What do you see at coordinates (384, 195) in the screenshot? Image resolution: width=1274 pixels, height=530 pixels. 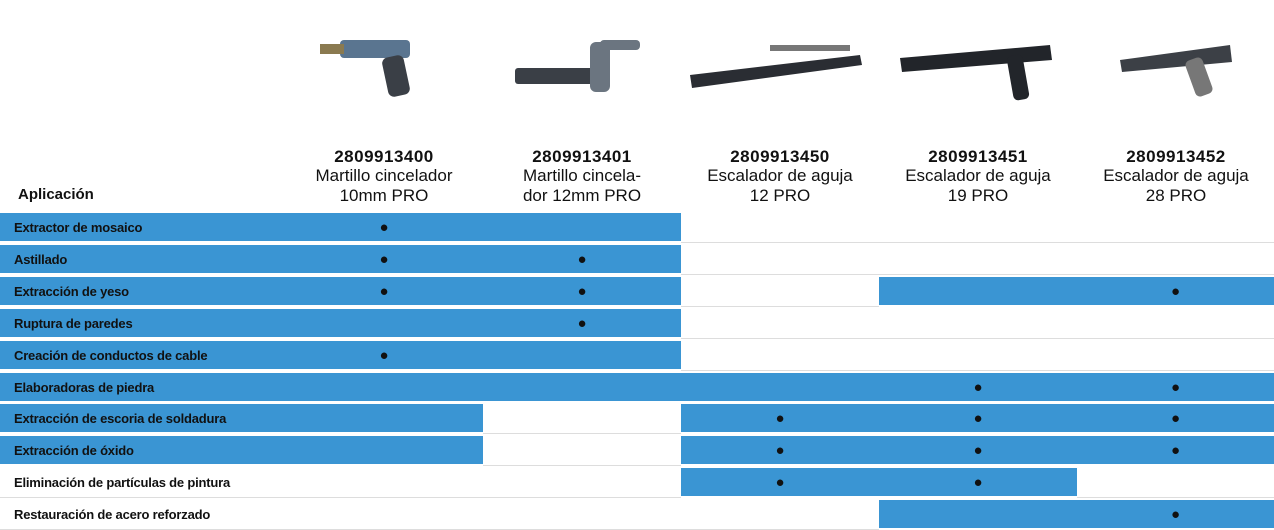 I see `product-name: 10mm PRO` at bounding box center [384, 195].